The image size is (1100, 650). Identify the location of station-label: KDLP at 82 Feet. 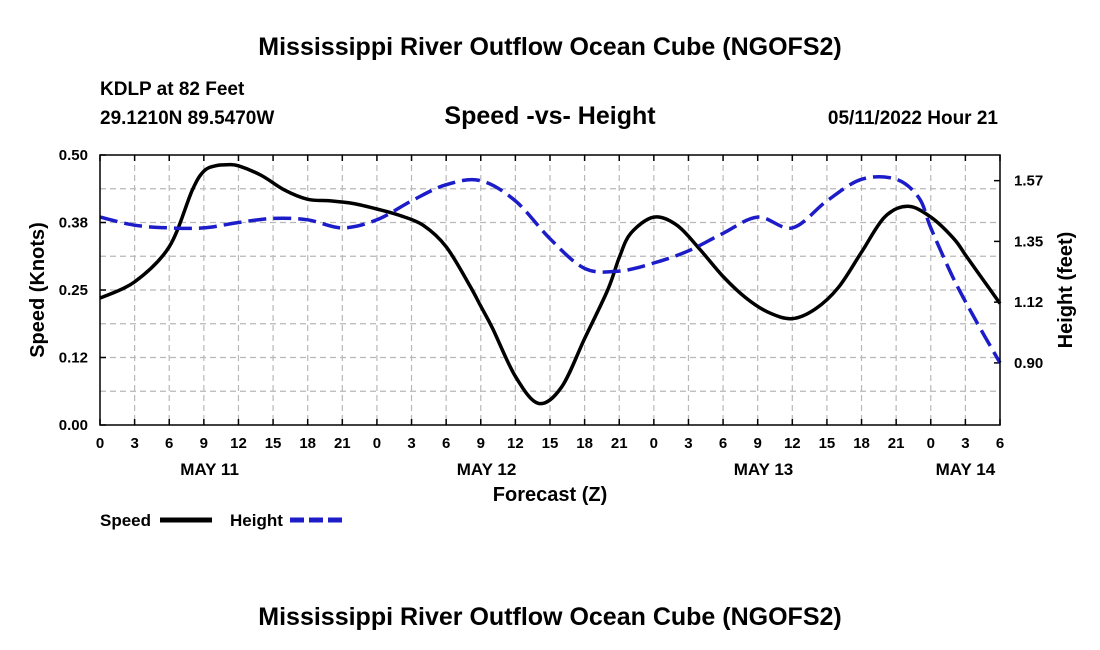
(172, 89).